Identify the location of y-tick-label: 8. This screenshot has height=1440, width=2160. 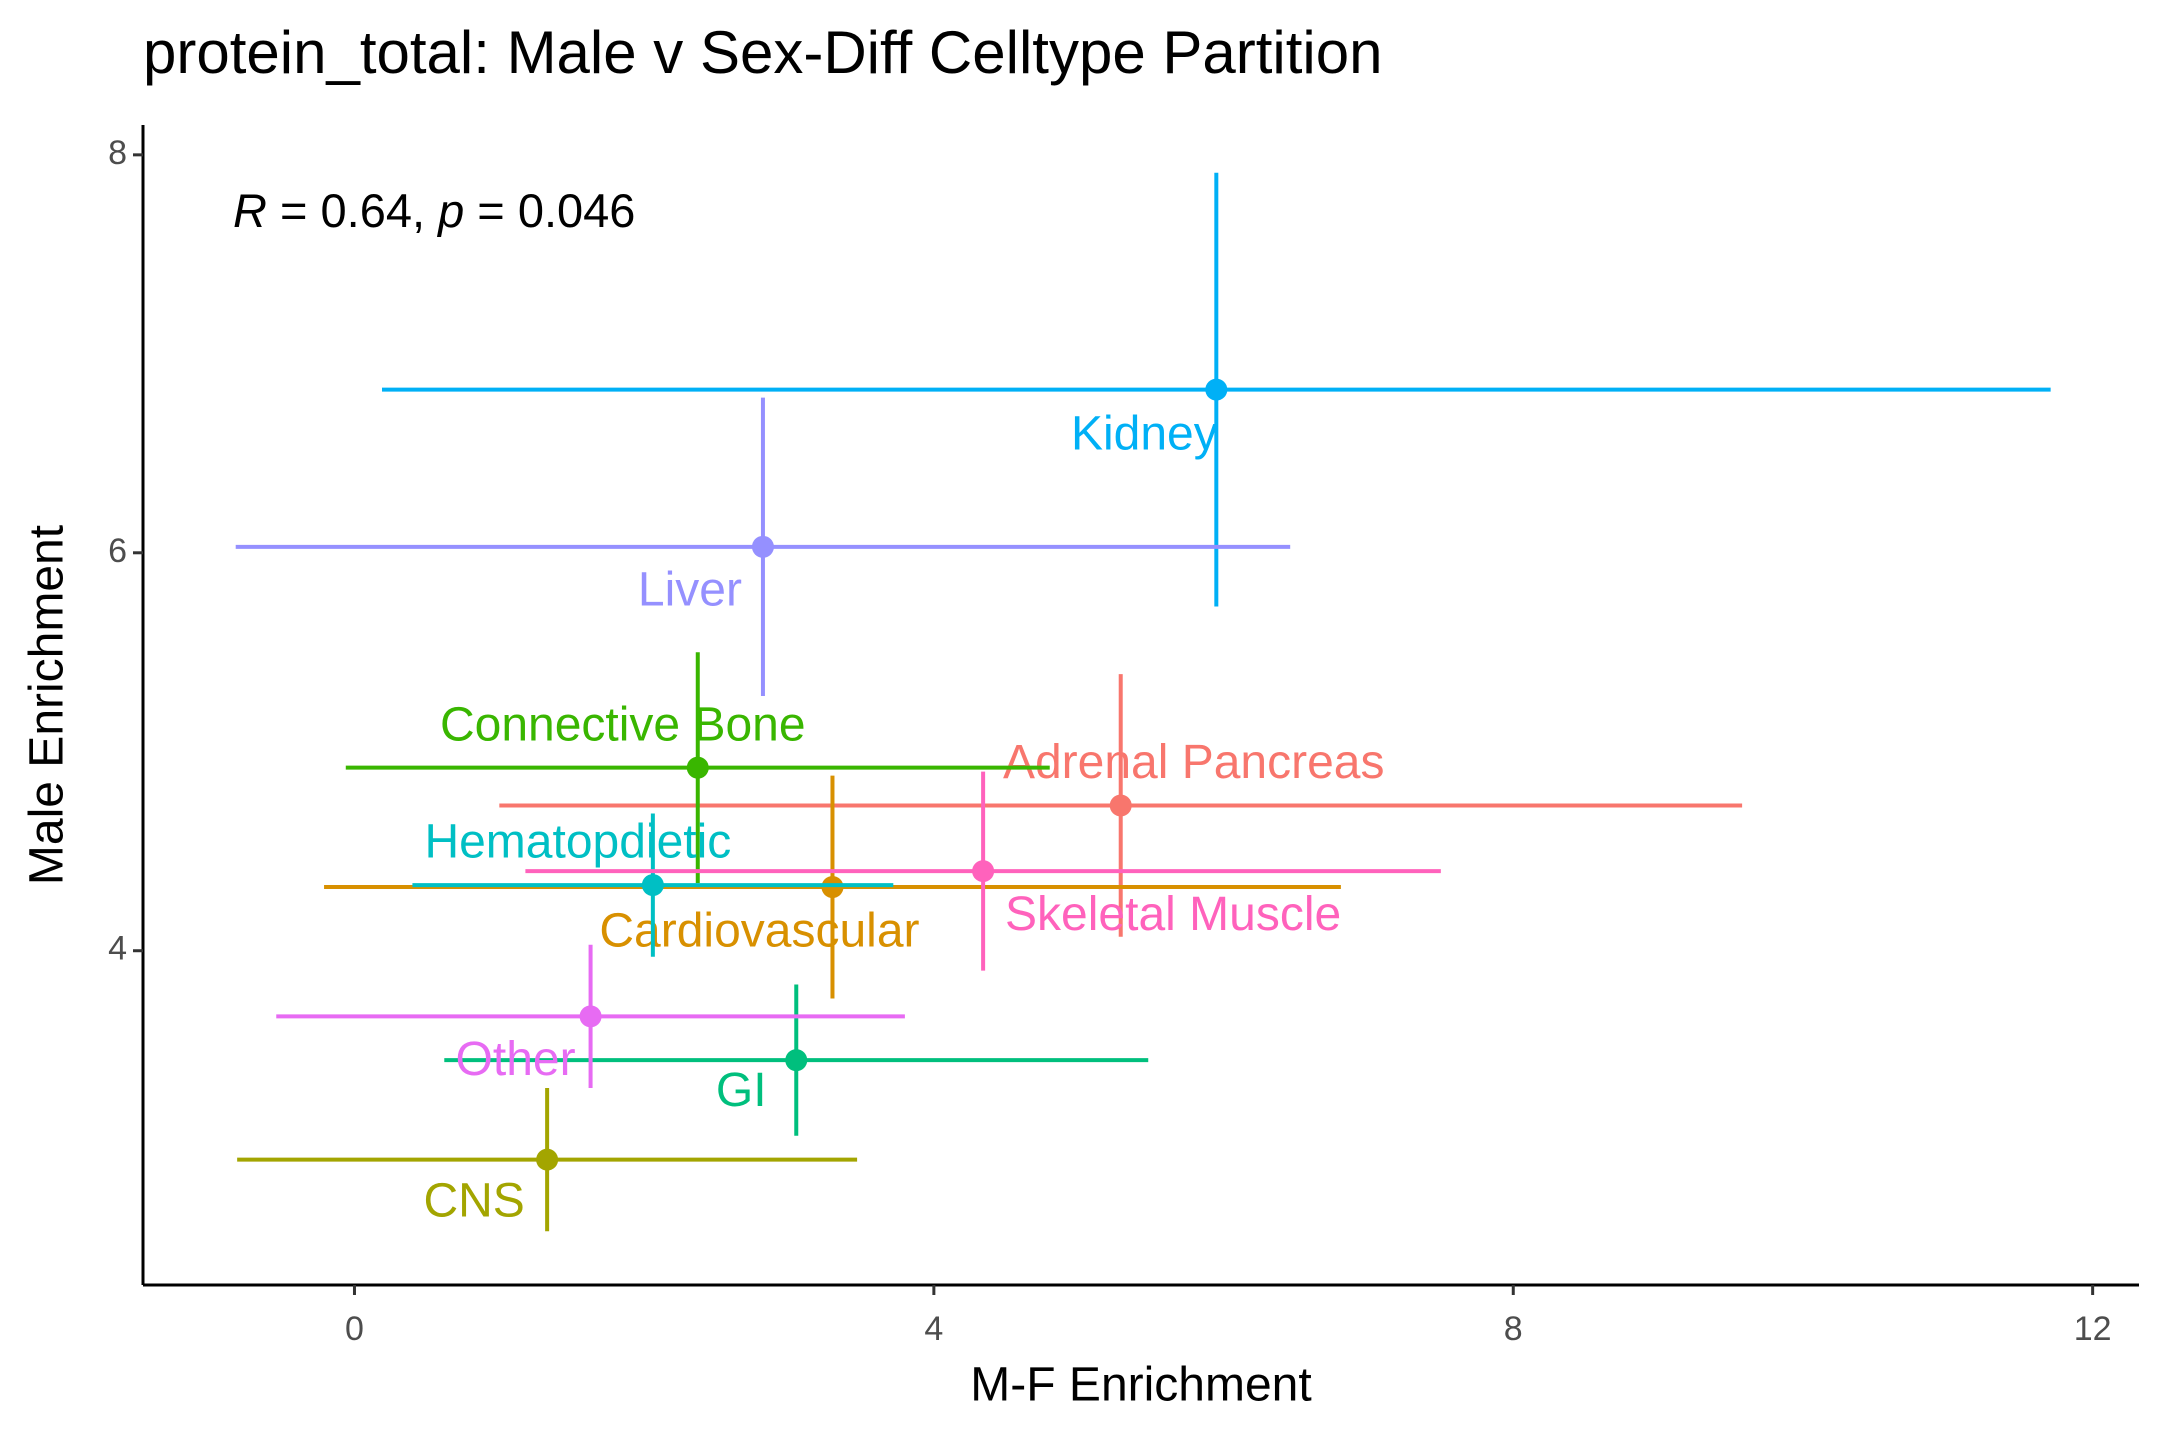
(117, 153).